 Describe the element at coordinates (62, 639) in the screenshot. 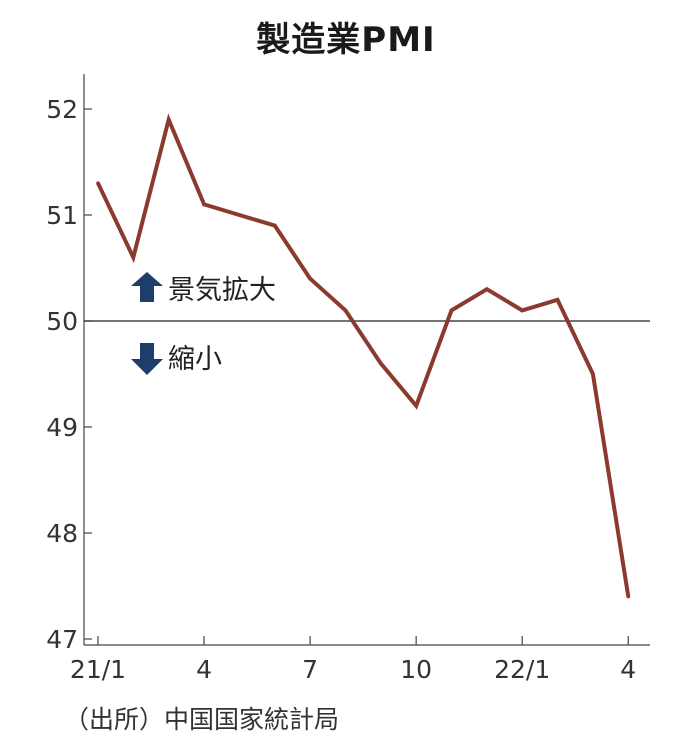

I see `y-tick-label: 47` at that location.